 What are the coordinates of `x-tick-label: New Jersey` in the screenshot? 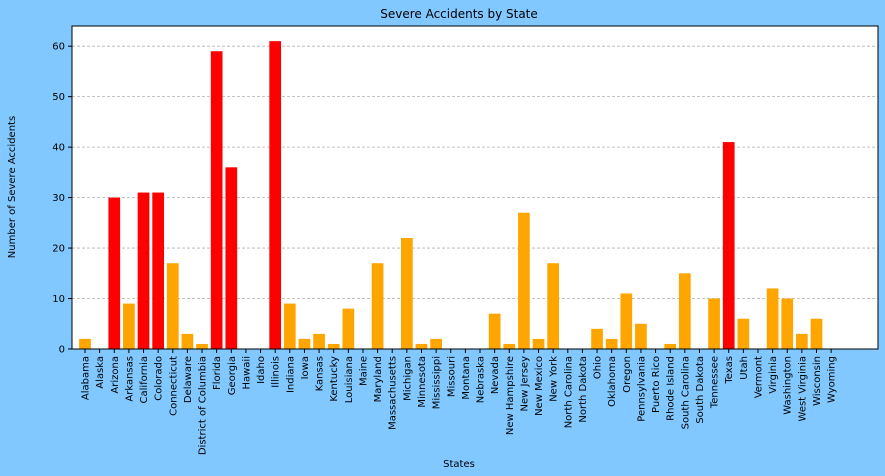 It's located at (524, 384).